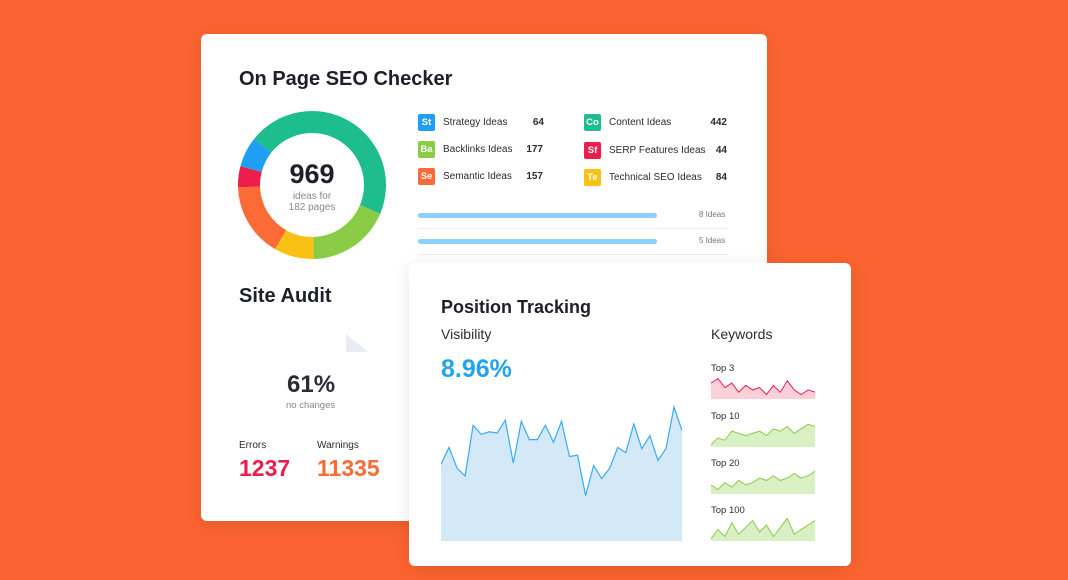 Image resolution: width=1068 pixels, height=580 pixels. I want to click on visibility-label: Visibility, so click(466, 334).